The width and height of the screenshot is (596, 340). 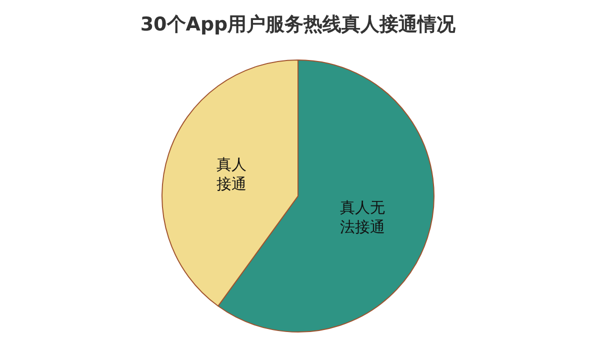 What do you see at coordinates (231, 175) in the screenshot?
I see `slice-label: 真人接通` at bounding box center [231, 175].